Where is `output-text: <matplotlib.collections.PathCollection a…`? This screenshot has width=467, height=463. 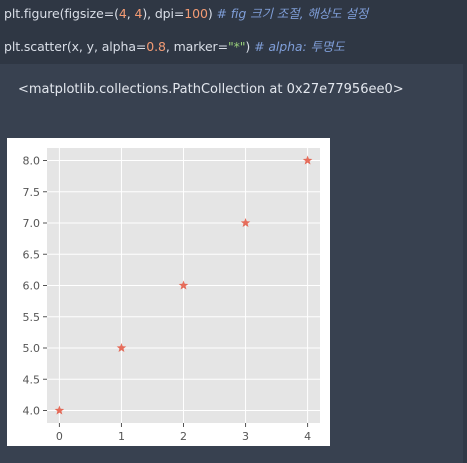
output-text: <matplotlib.collections.PathCollection a… is located at coordinates (211, 89).